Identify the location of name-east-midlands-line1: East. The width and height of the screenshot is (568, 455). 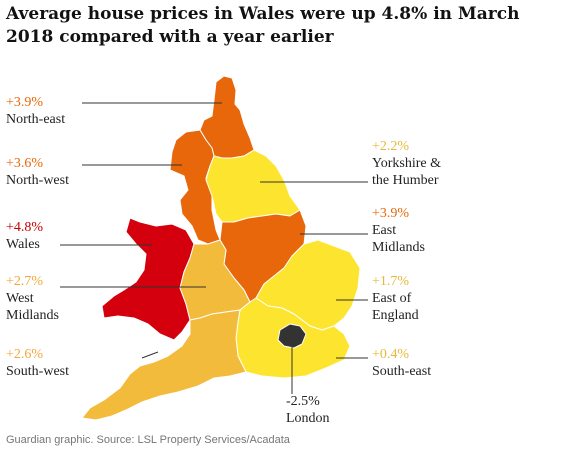
(384, 230).